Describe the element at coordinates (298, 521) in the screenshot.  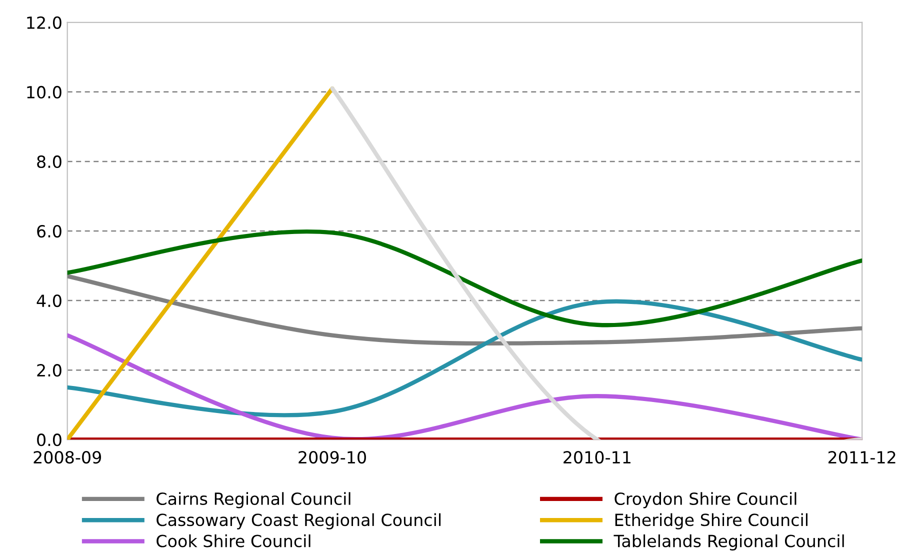
I see `legend-label: Cassowary Coast Regional Council` at that location.